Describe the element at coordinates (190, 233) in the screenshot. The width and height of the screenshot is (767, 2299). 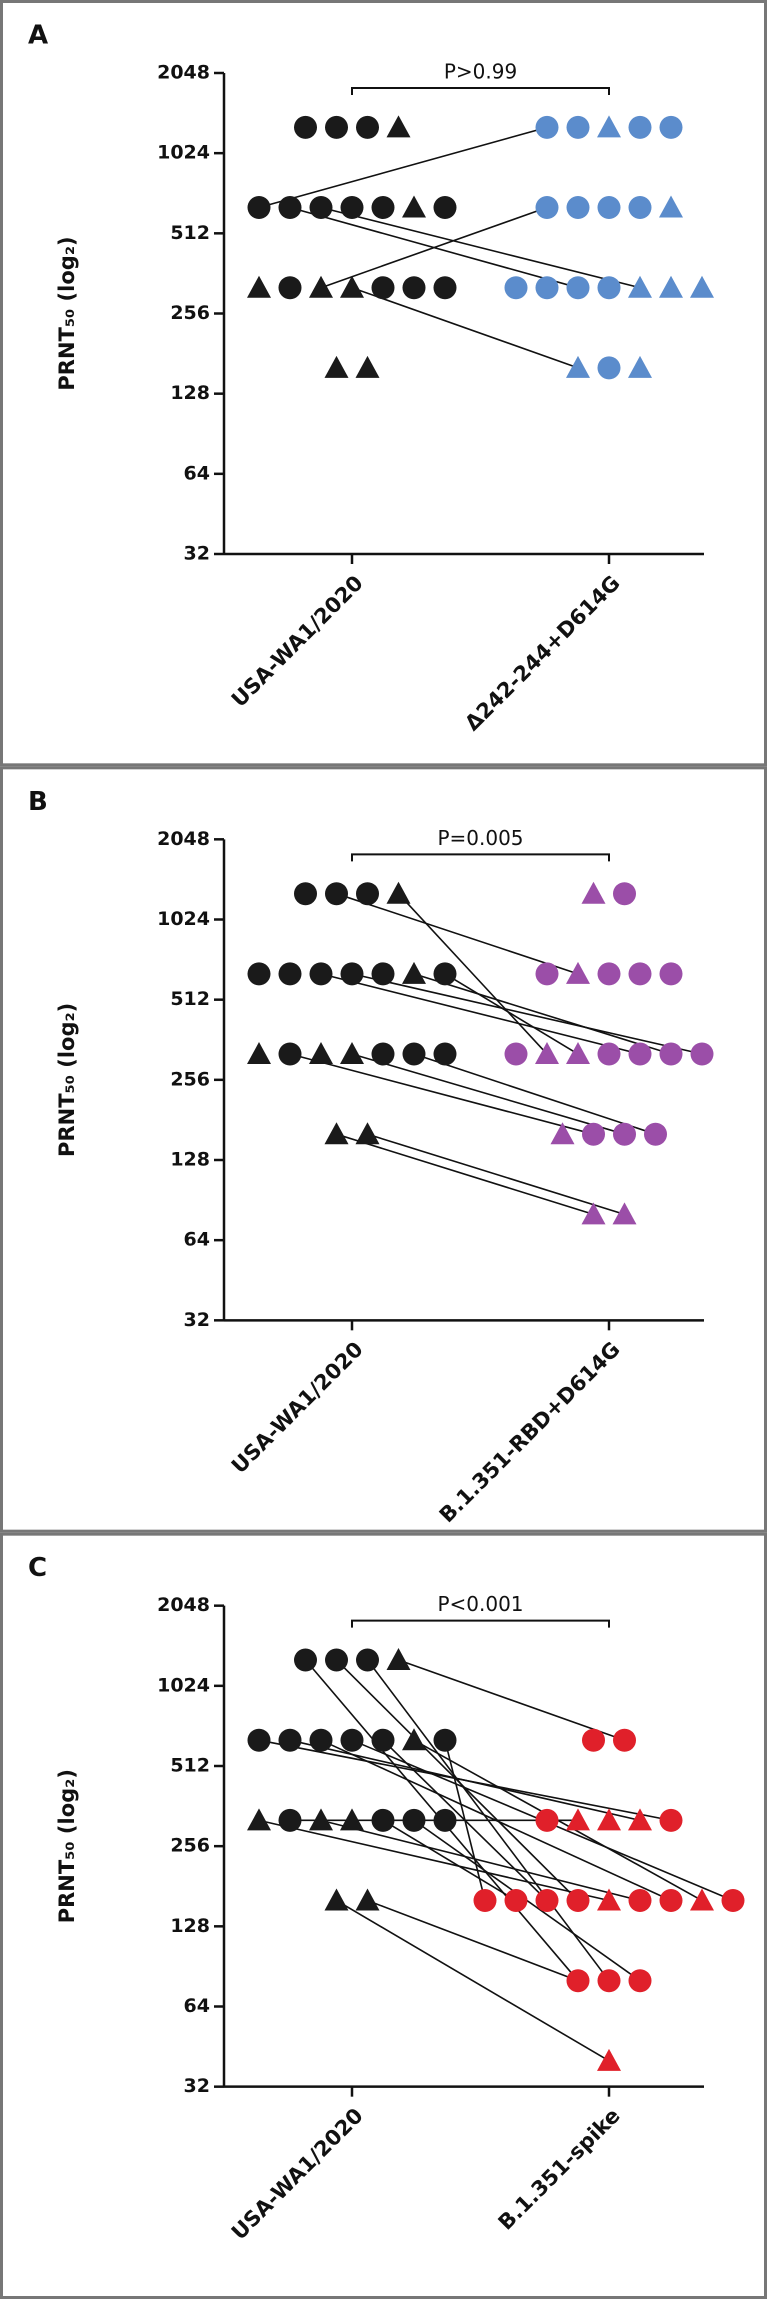
I see `y-tick-label: 512` at that location.